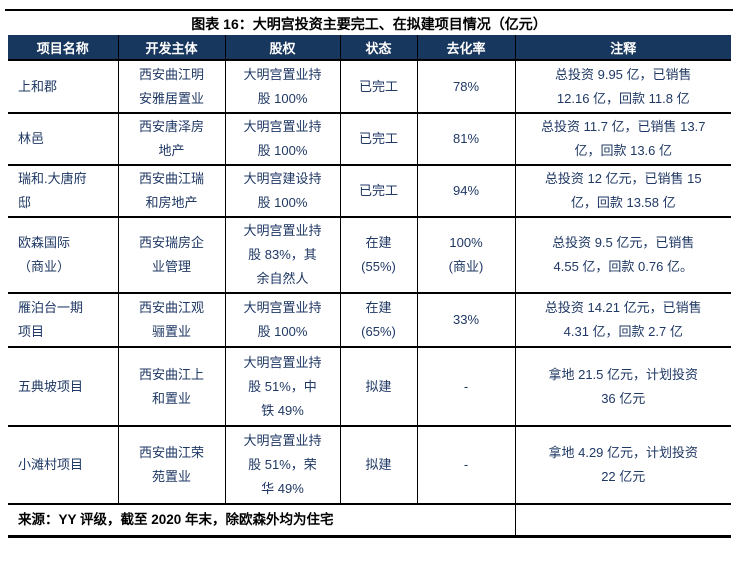 This screenshot has width=738, height=561. I want to click on cell-project-name: 上和郡, so click(63, 87).